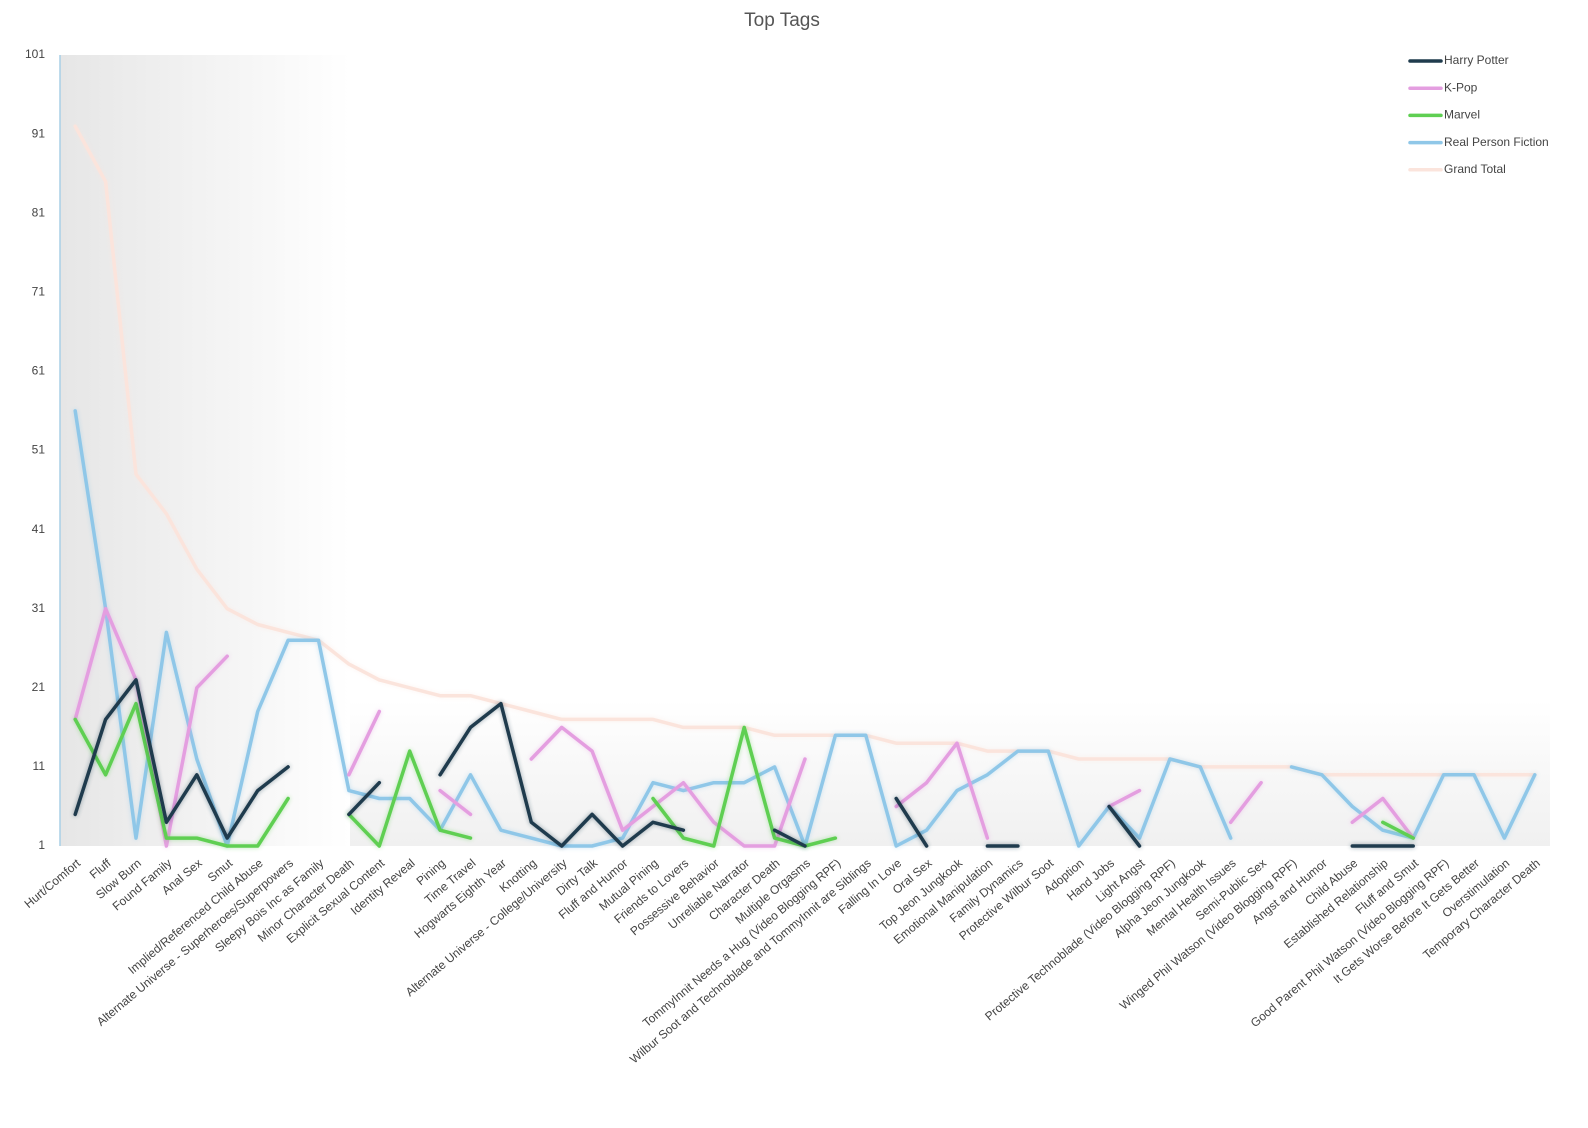  I want to click on y-tick-label: 41, so click(39, 529).